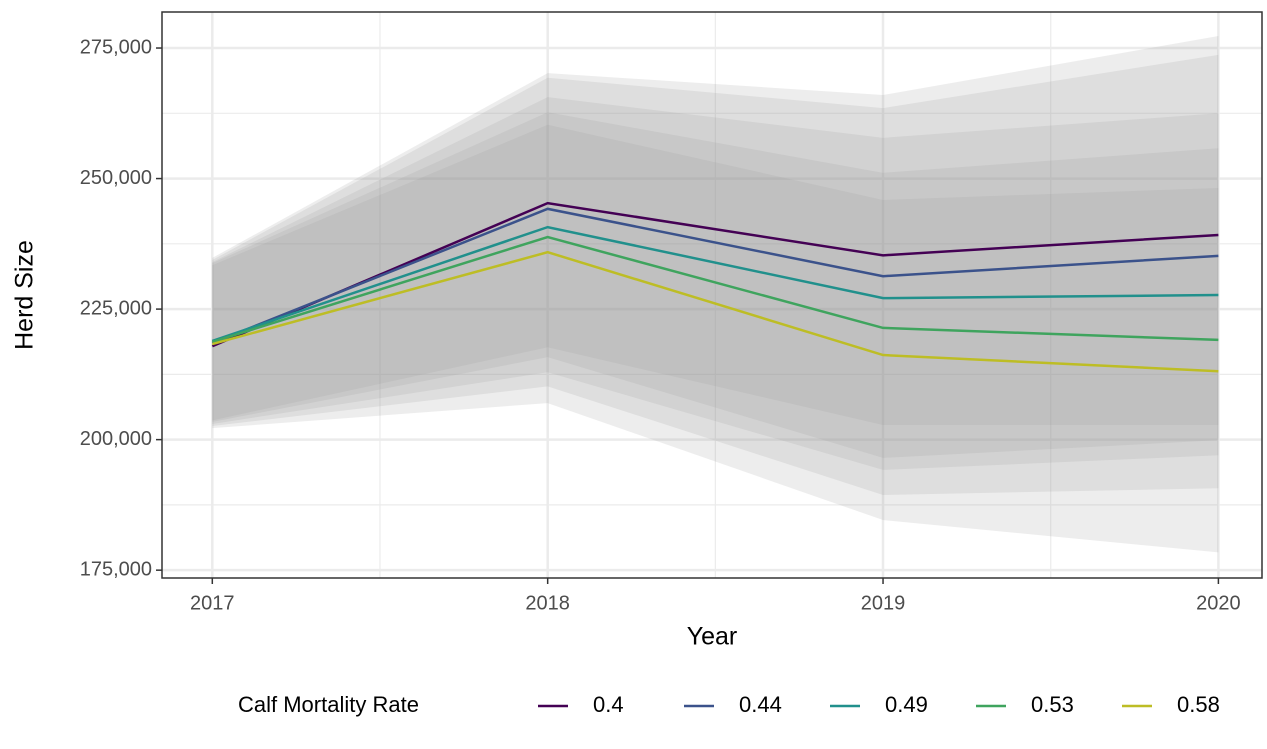  Describe the element at coordinates (212, 603) in the screenshot. I see `x-tick-label: 2017` at that location.